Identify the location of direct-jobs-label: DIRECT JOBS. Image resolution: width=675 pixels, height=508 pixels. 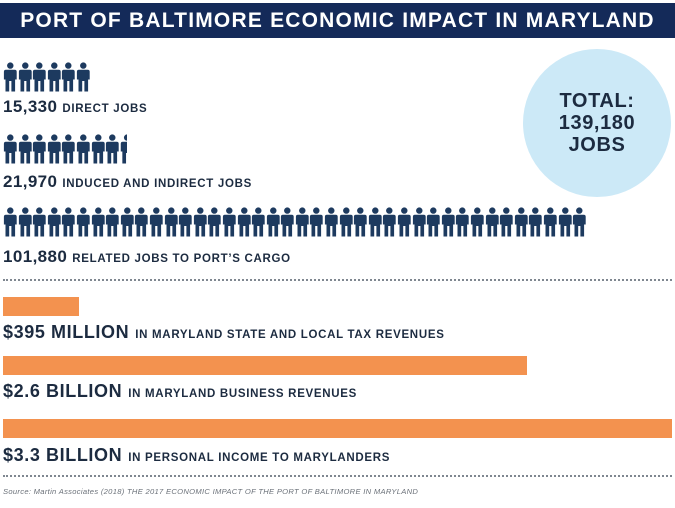
(105, 109).